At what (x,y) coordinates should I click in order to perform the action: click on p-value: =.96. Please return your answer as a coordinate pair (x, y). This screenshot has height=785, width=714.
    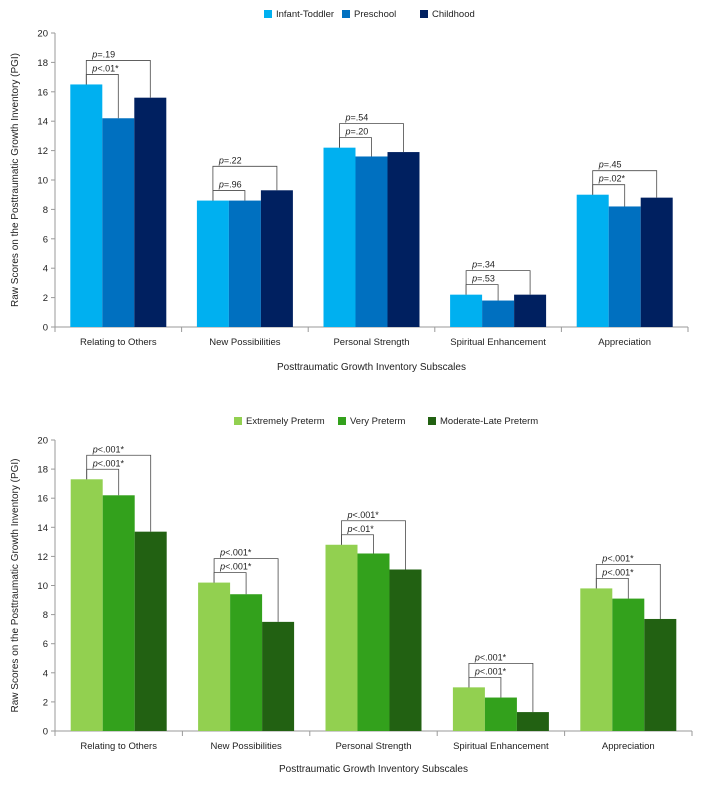
    Looking at the image, I should click on (233, 185).